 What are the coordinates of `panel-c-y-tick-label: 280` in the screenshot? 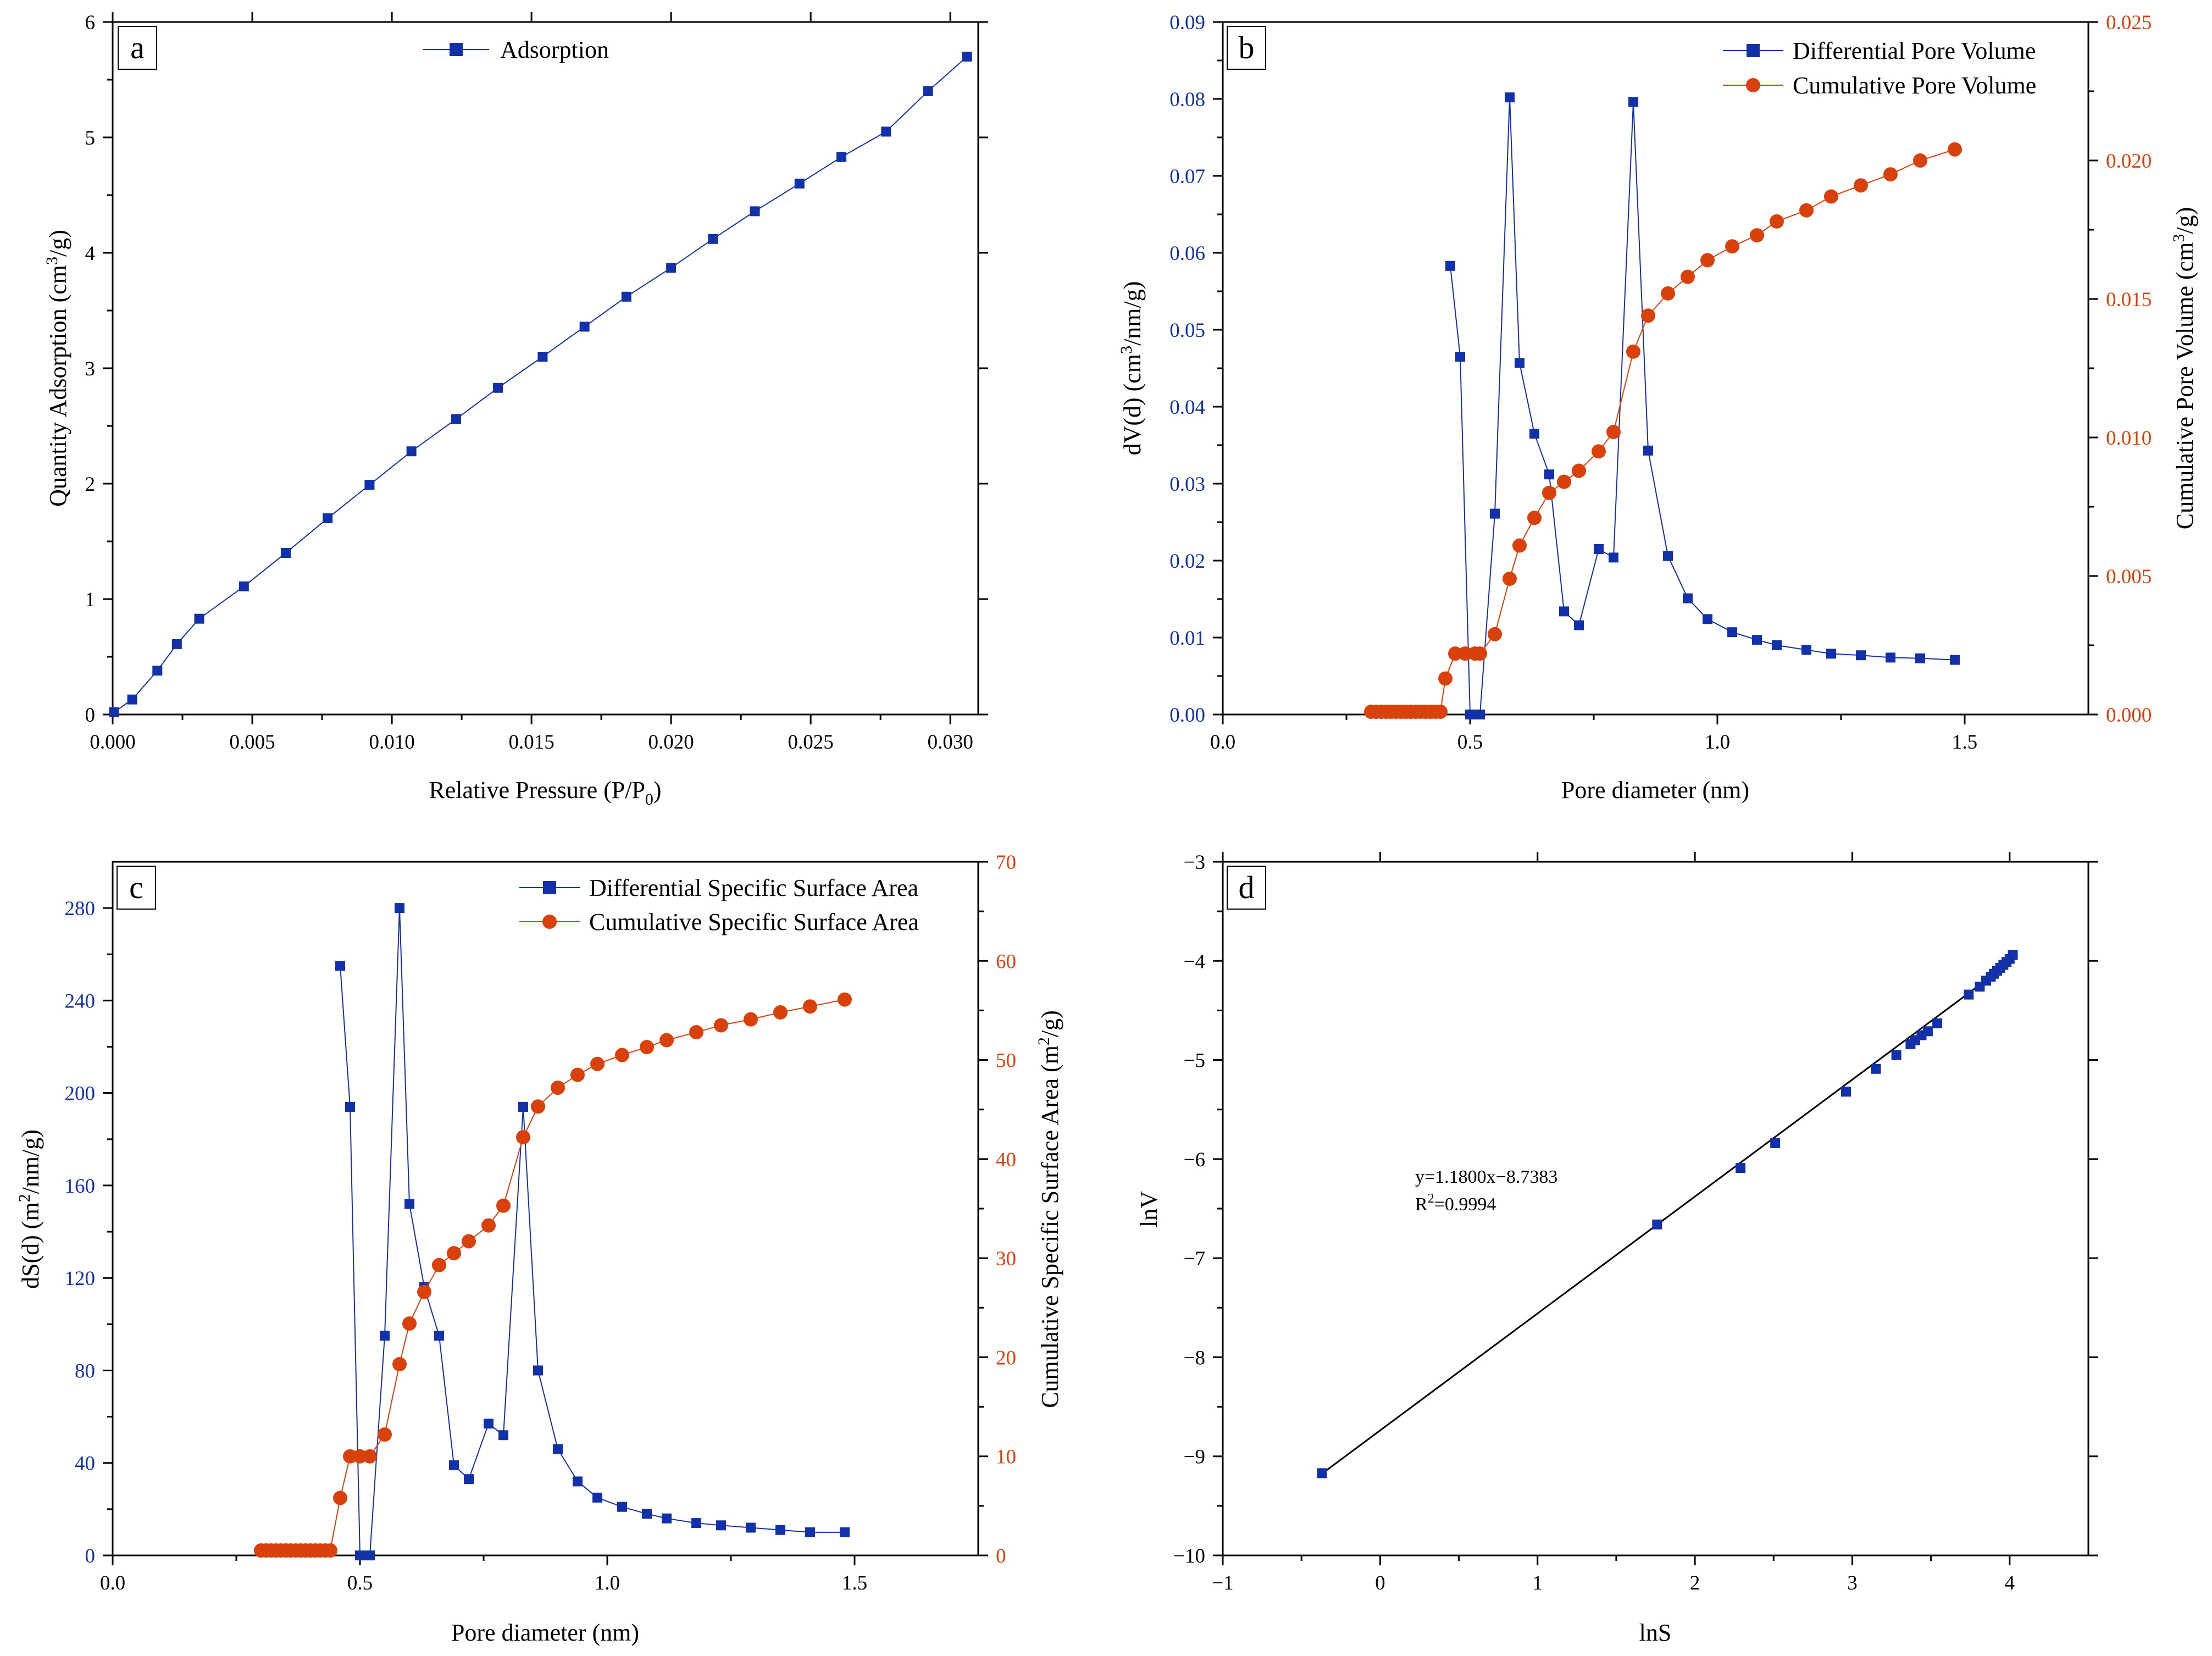 It's located at (80, 909).